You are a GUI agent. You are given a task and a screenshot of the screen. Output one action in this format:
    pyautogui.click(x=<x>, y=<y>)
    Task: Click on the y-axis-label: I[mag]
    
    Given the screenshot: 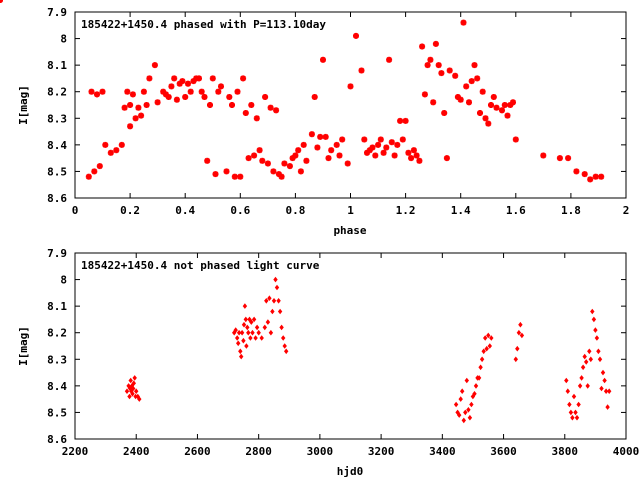 What is the action you would take?
    pyautogui.click(x=23, y=105)
    